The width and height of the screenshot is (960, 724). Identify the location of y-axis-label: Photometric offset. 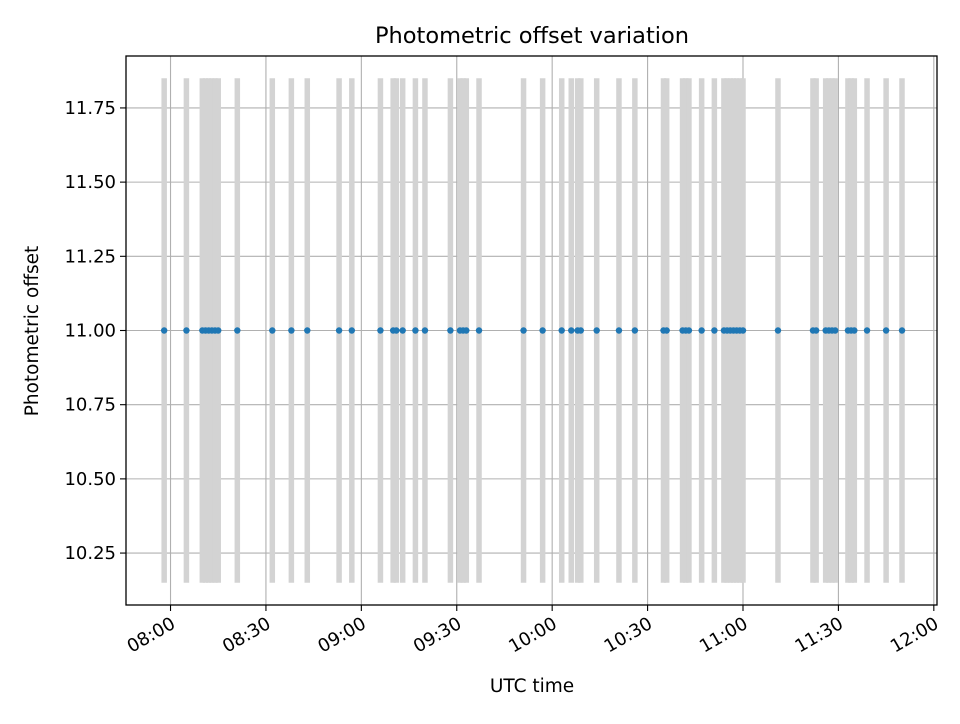
(32, 331).